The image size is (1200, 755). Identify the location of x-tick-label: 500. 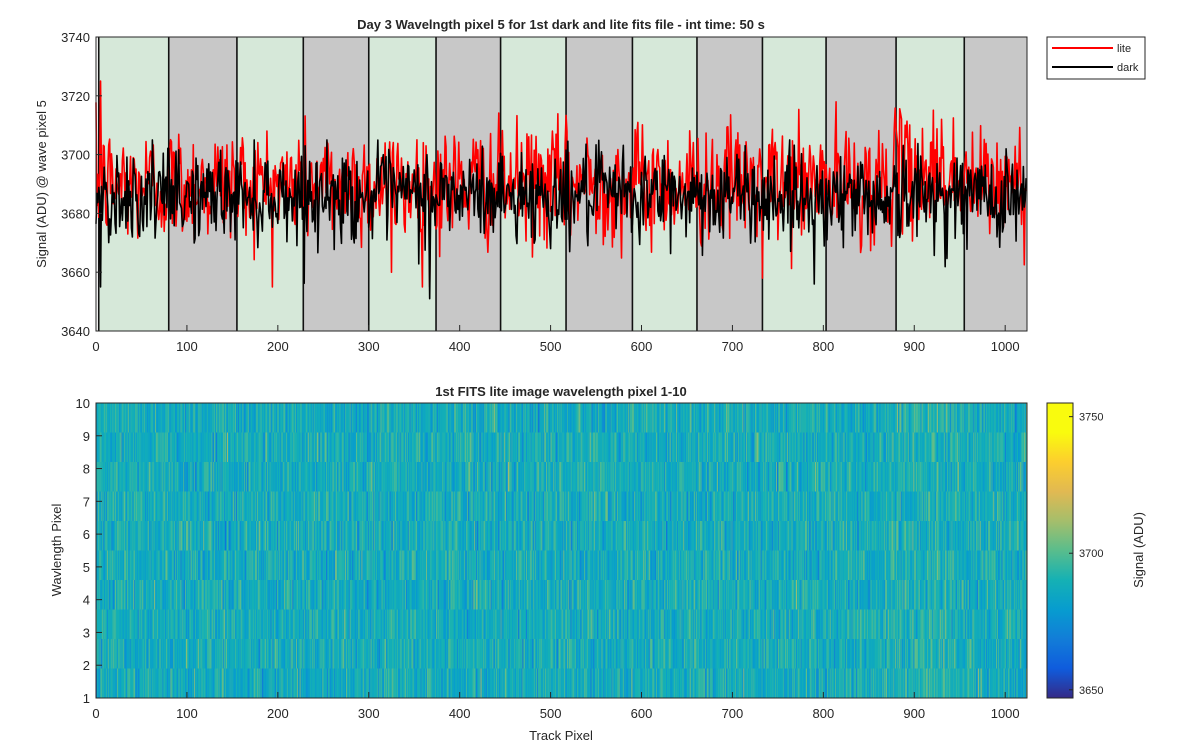
(551, 346).